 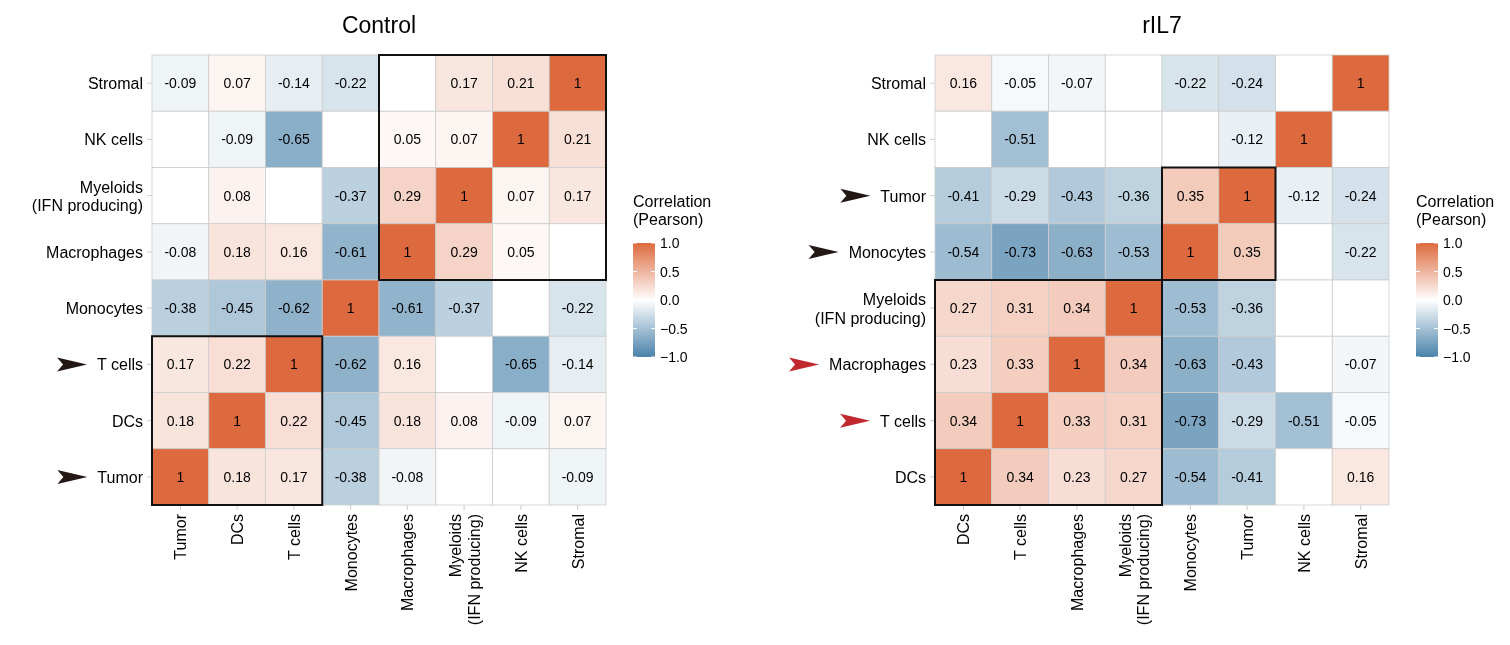 I want to click on color-bar-label: 0.5, so click(x=1453, y=271).